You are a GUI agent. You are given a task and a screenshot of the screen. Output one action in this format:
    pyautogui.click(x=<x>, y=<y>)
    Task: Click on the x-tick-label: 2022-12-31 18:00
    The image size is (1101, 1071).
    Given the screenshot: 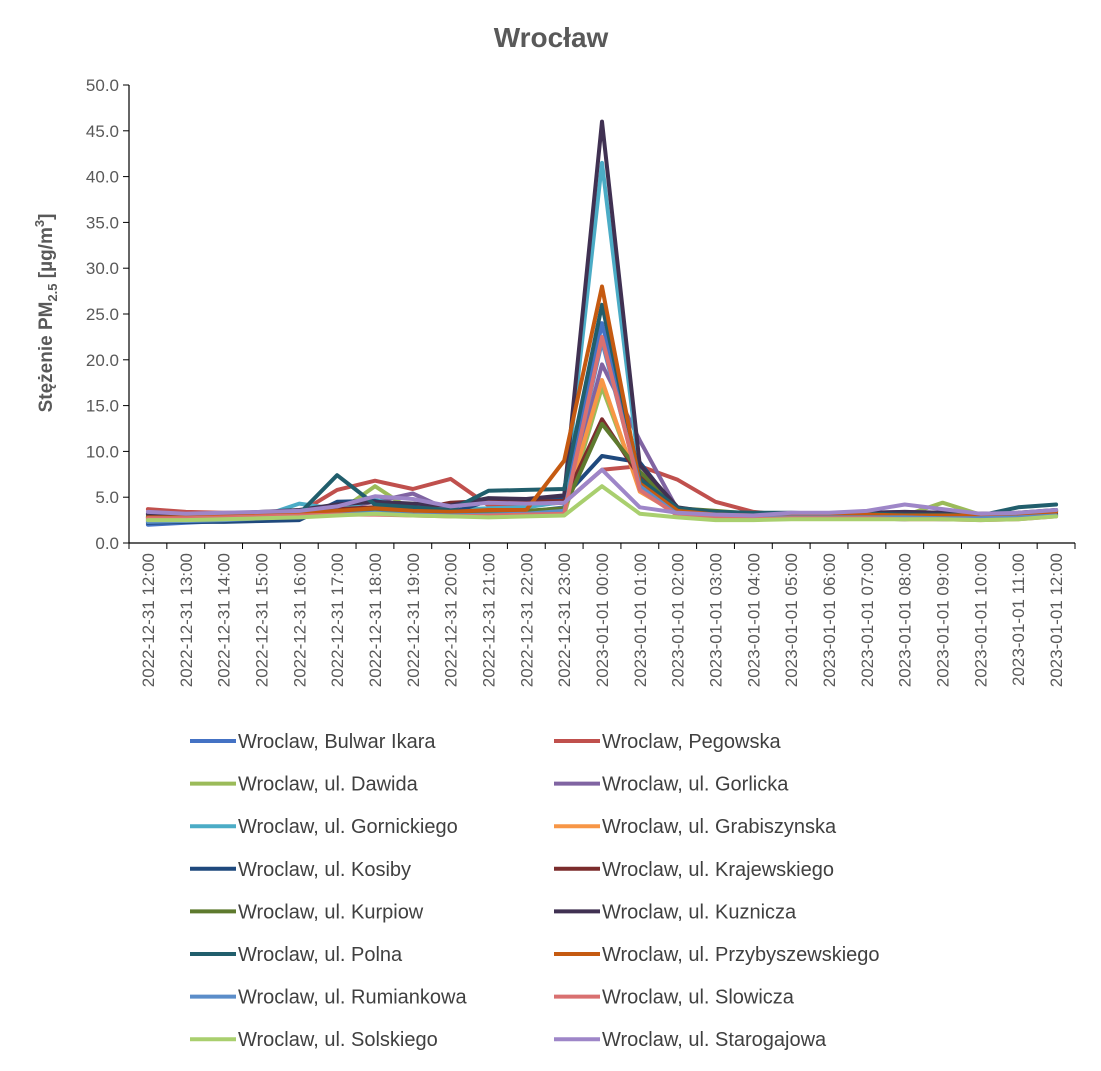 What is the action you would take?
    pyautogui.click(x=375, y=620)
    